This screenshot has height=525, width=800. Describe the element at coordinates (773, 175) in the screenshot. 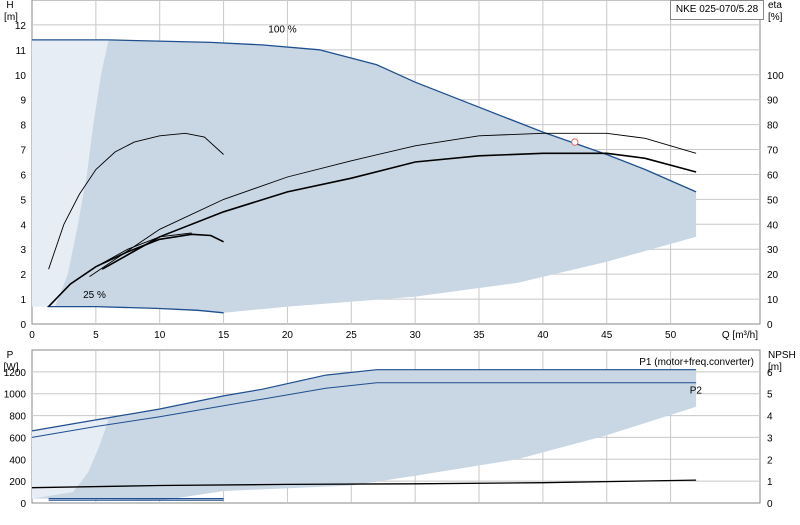

I see `head-y2-tick-label: 60` at that location.